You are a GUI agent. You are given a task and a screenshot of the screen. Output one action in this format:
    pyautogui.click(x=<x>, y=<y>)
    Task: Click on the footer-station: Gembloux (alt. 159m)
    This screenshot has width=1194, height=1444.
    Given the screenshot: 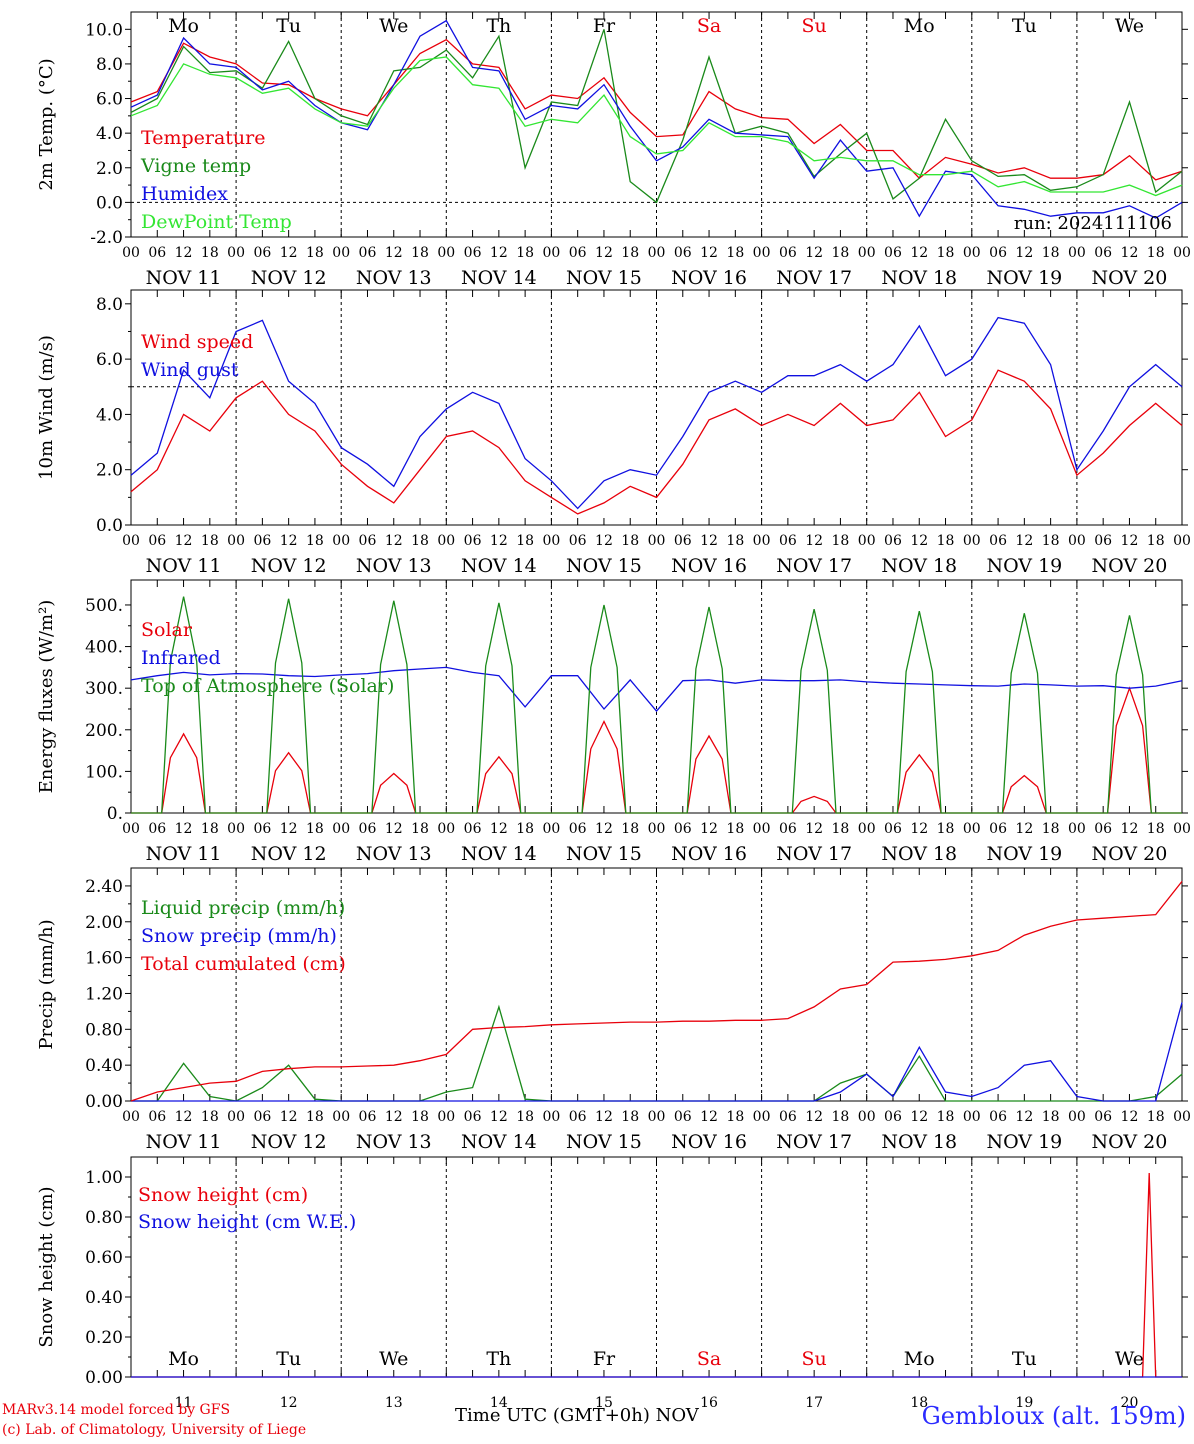 What is the action you would take?
    pyautogui.click(x=1053, y=1416)
    